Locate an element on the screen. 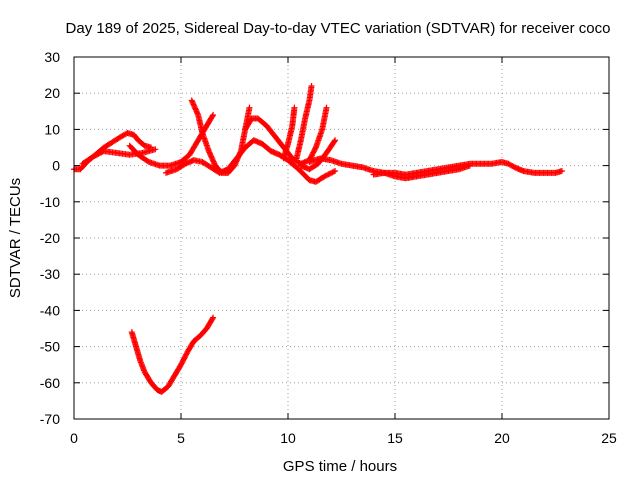 This screenshot has height=480, width=640. x-axis-label: GPS time / hours is located at coordinates (340, 466).